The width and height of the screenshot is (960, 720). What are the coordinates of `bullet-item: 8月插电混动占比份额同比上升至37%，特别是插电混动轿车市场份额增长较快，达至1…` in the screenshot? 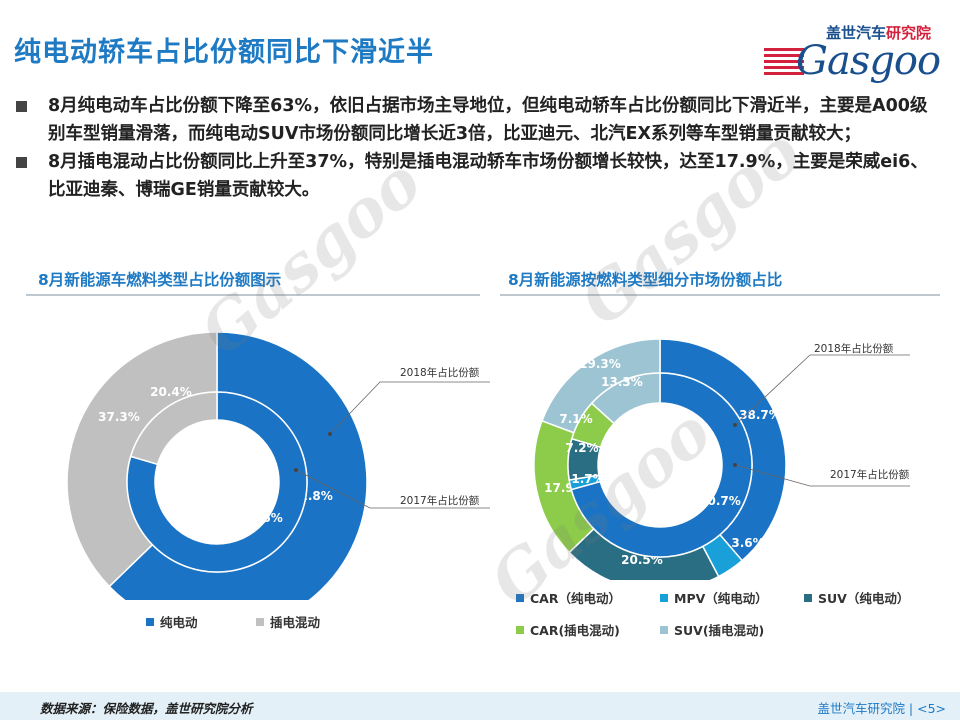 It's located at (479, 176).